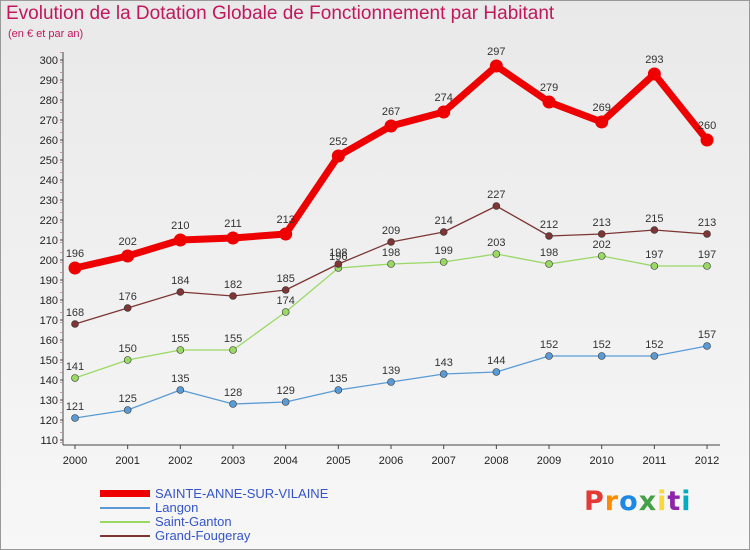  What do you see at coordinates (612, 501) in the screenshot?
I see `logo-letter: r` at bounding box center [612, 501].